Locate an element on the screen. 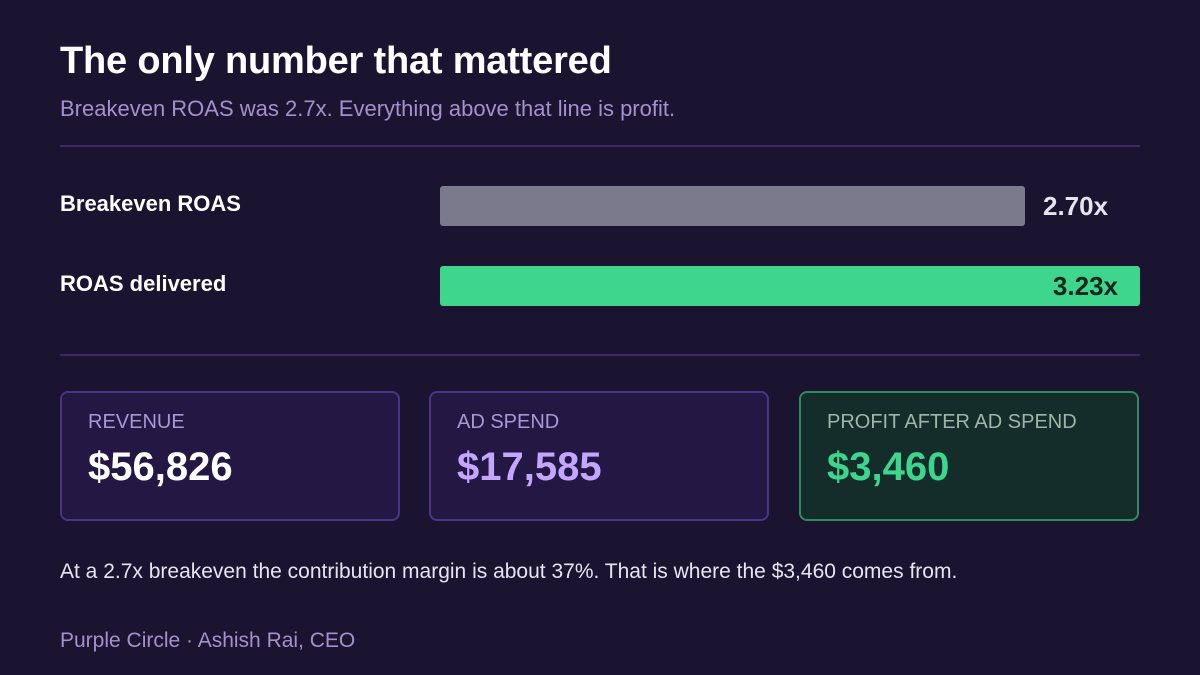  credit-line: Purple Circle · Ashish Rai, CEO is located at coordinates (208, 640).